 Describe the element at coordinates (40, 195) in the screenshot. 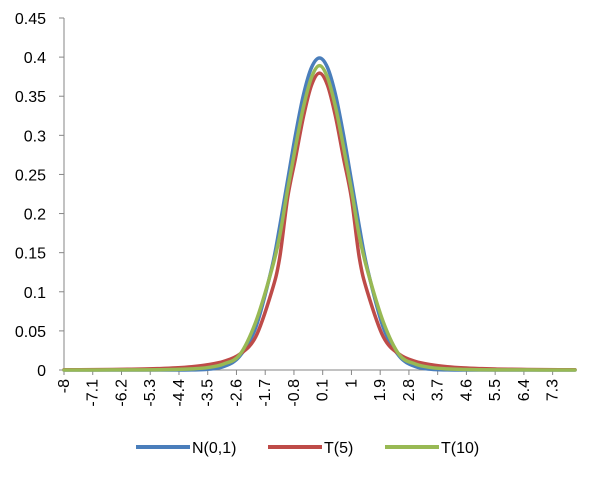

I see `y-axis: 0 0.05 0.1 0.15 0.2 0.25 0.3 0.35 0.4 0.45` at that location.